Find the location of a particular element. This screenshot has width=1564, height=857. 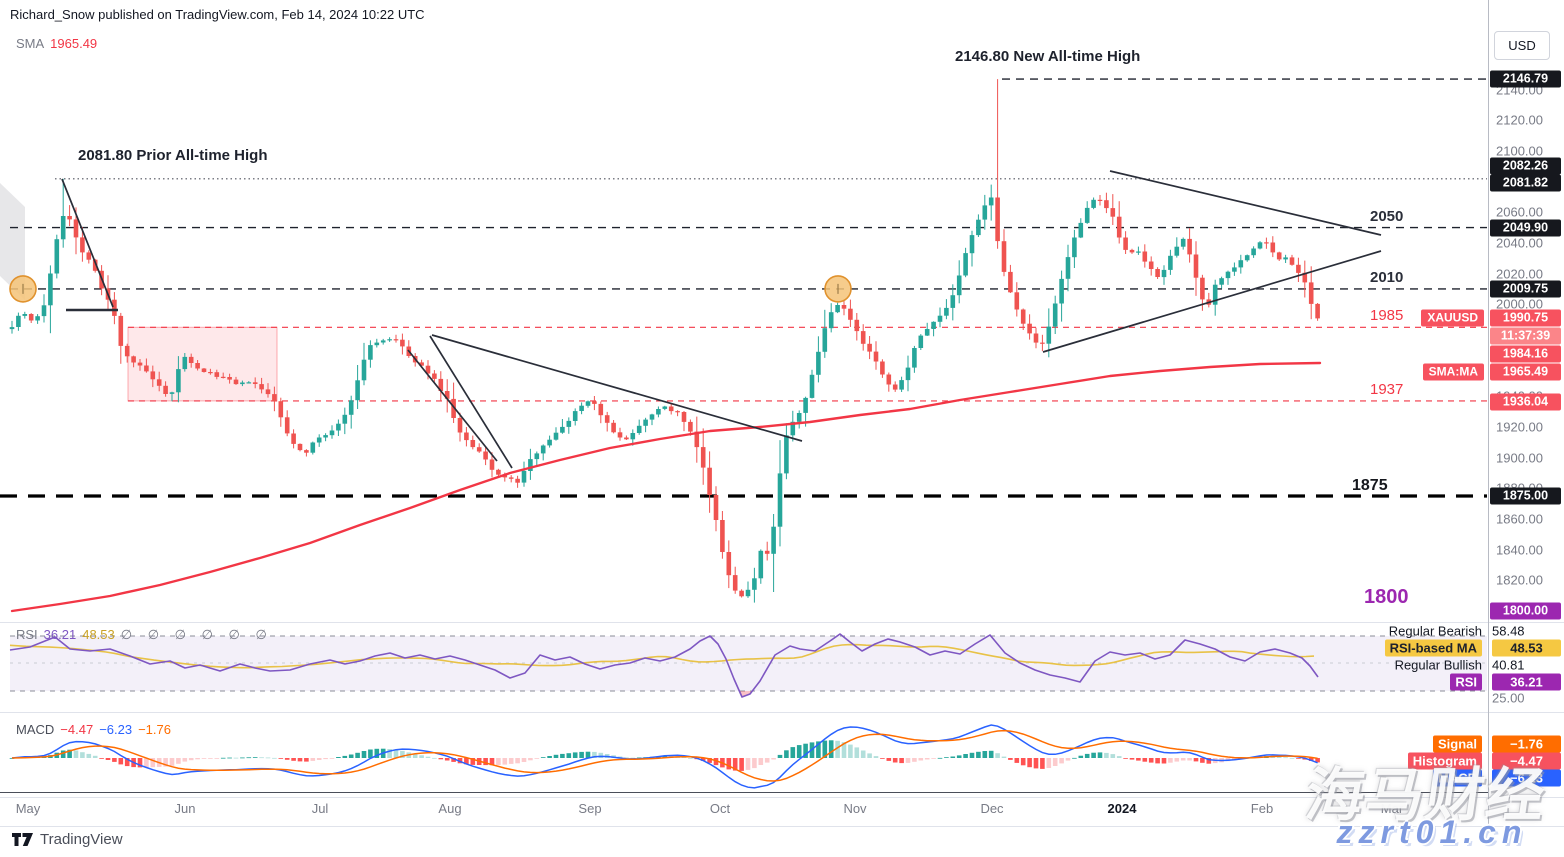

rsi-legend: RSI 36.21 48.53 ∅ ∅ ∅ ∅ ∅ ∅ is located at coordinates (147, 635).